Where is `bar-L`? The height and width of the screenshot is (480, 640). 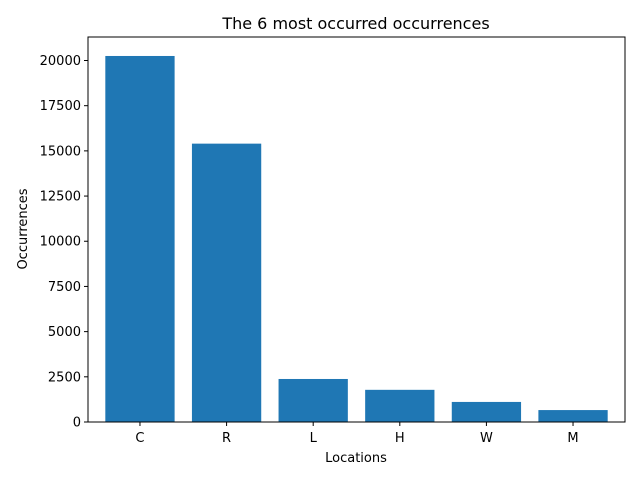 bar-L is located at coordinates (313, 400).